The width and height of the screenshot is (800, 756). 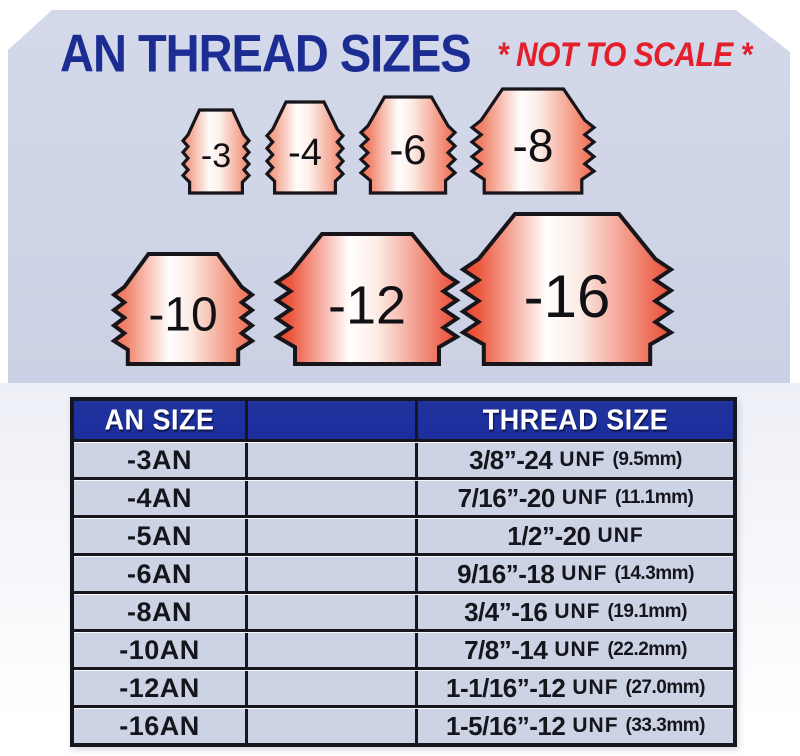 I want to click on table-row: -5AN 1/2”-20 UNF, so click(x=403, y=537).